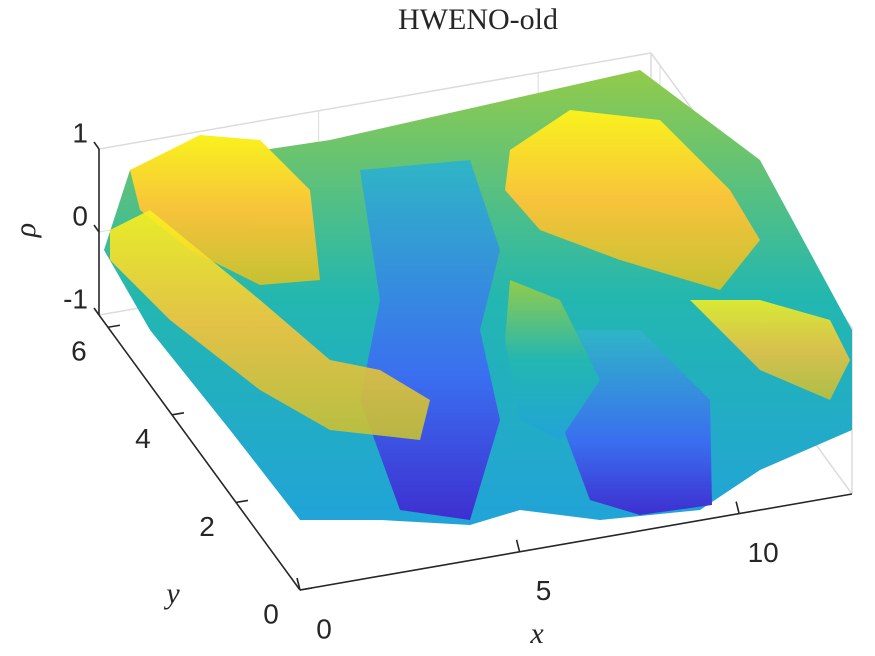  I want to click on z-tick-label: 1, so click(80, 132).